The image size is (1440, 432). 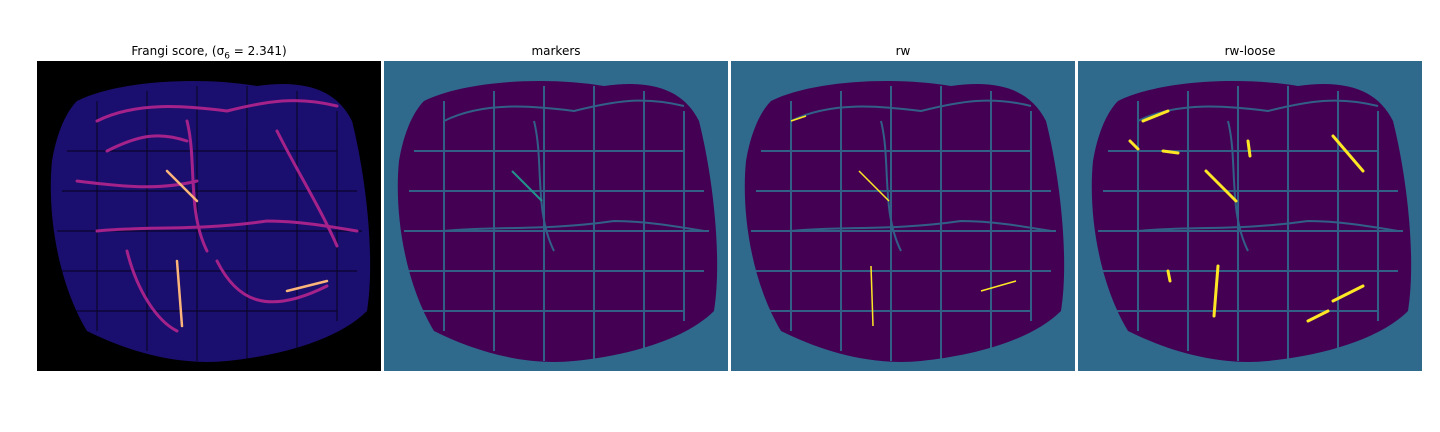 I want to click on markers-panel-title: markers, so click(x=556, y=51).